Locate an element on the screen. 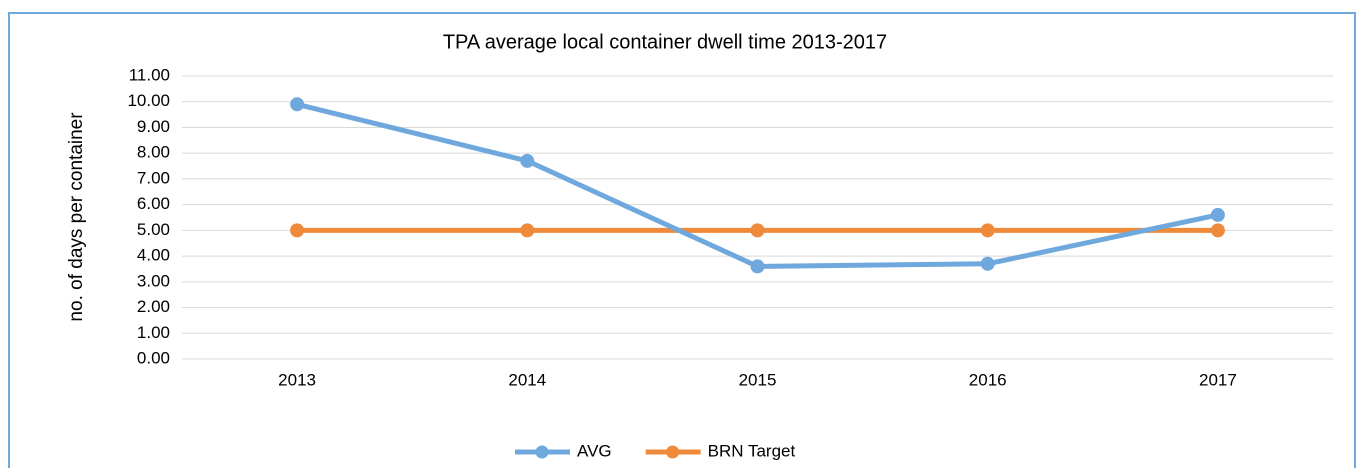 The height and width of the screenshot is (473, 1357). x-tick-label: 2013 is located at coordinates (297, 379).